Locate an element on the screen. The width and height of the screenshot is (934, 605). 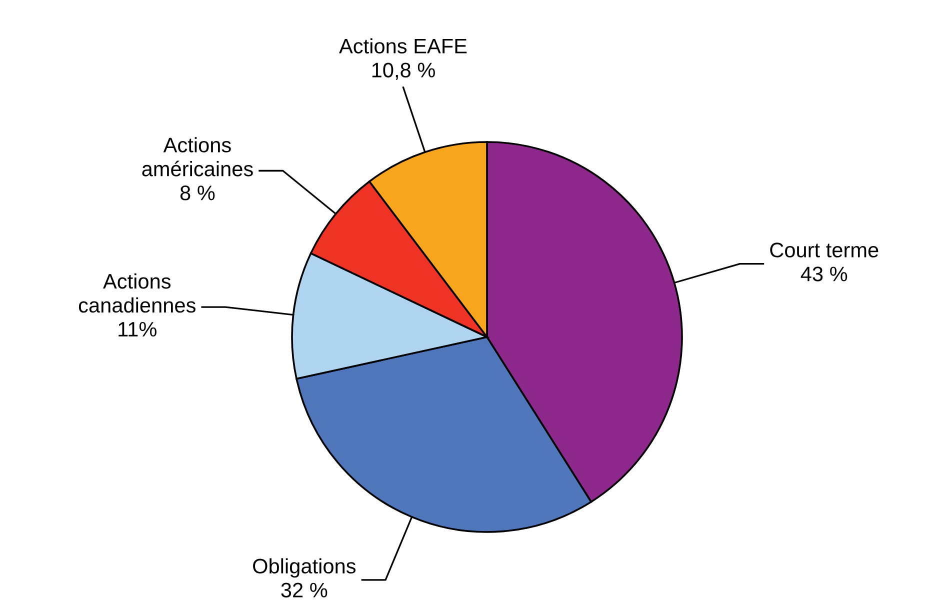
slice-label: Actions canadiennes is located at coordinates (137, 293).